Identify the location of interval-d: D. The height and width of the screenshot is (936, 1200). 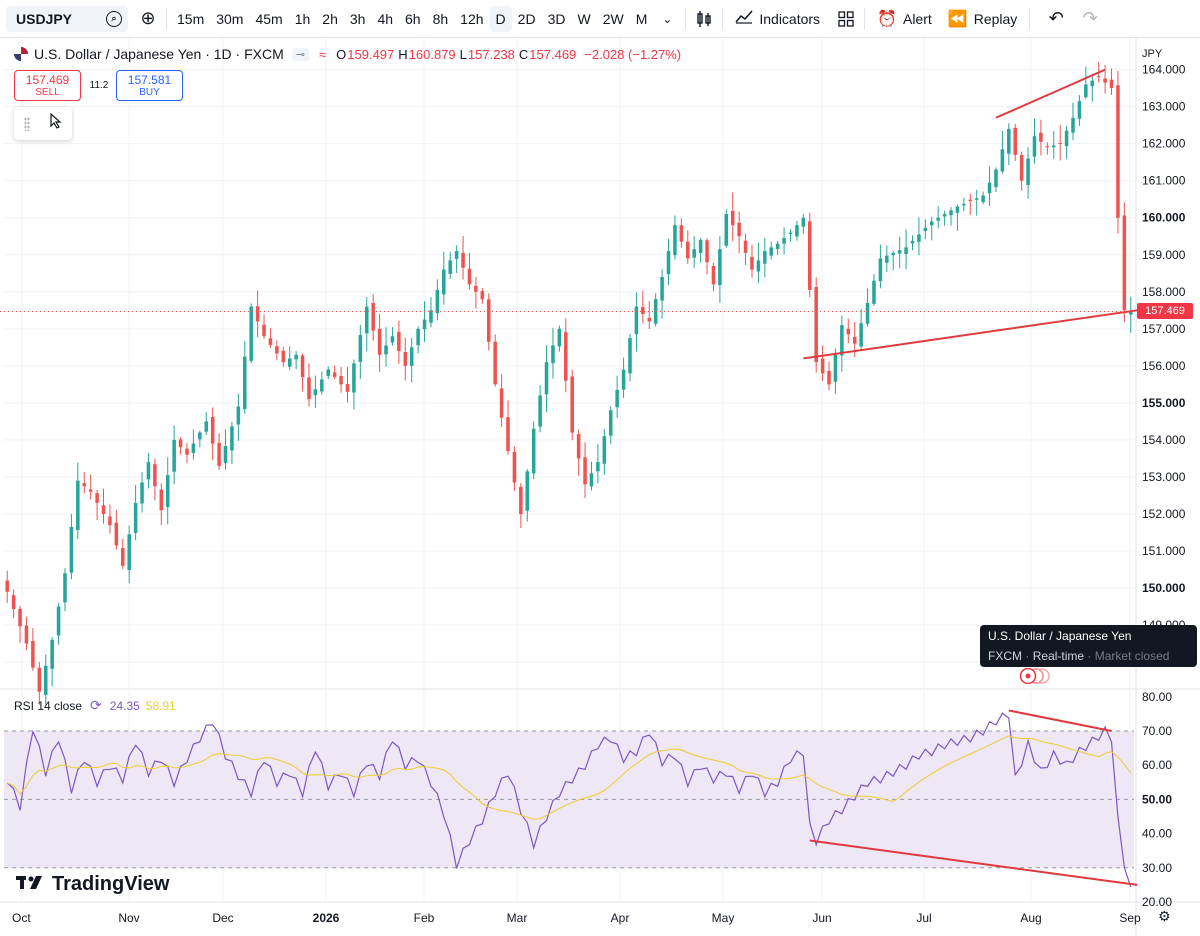
(500, 18).